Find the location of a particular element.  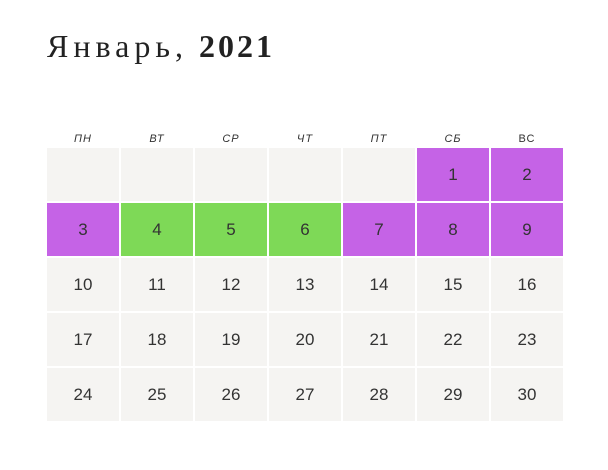

calendar-title: Январь, 2021 is located at coordinates (161, 46).